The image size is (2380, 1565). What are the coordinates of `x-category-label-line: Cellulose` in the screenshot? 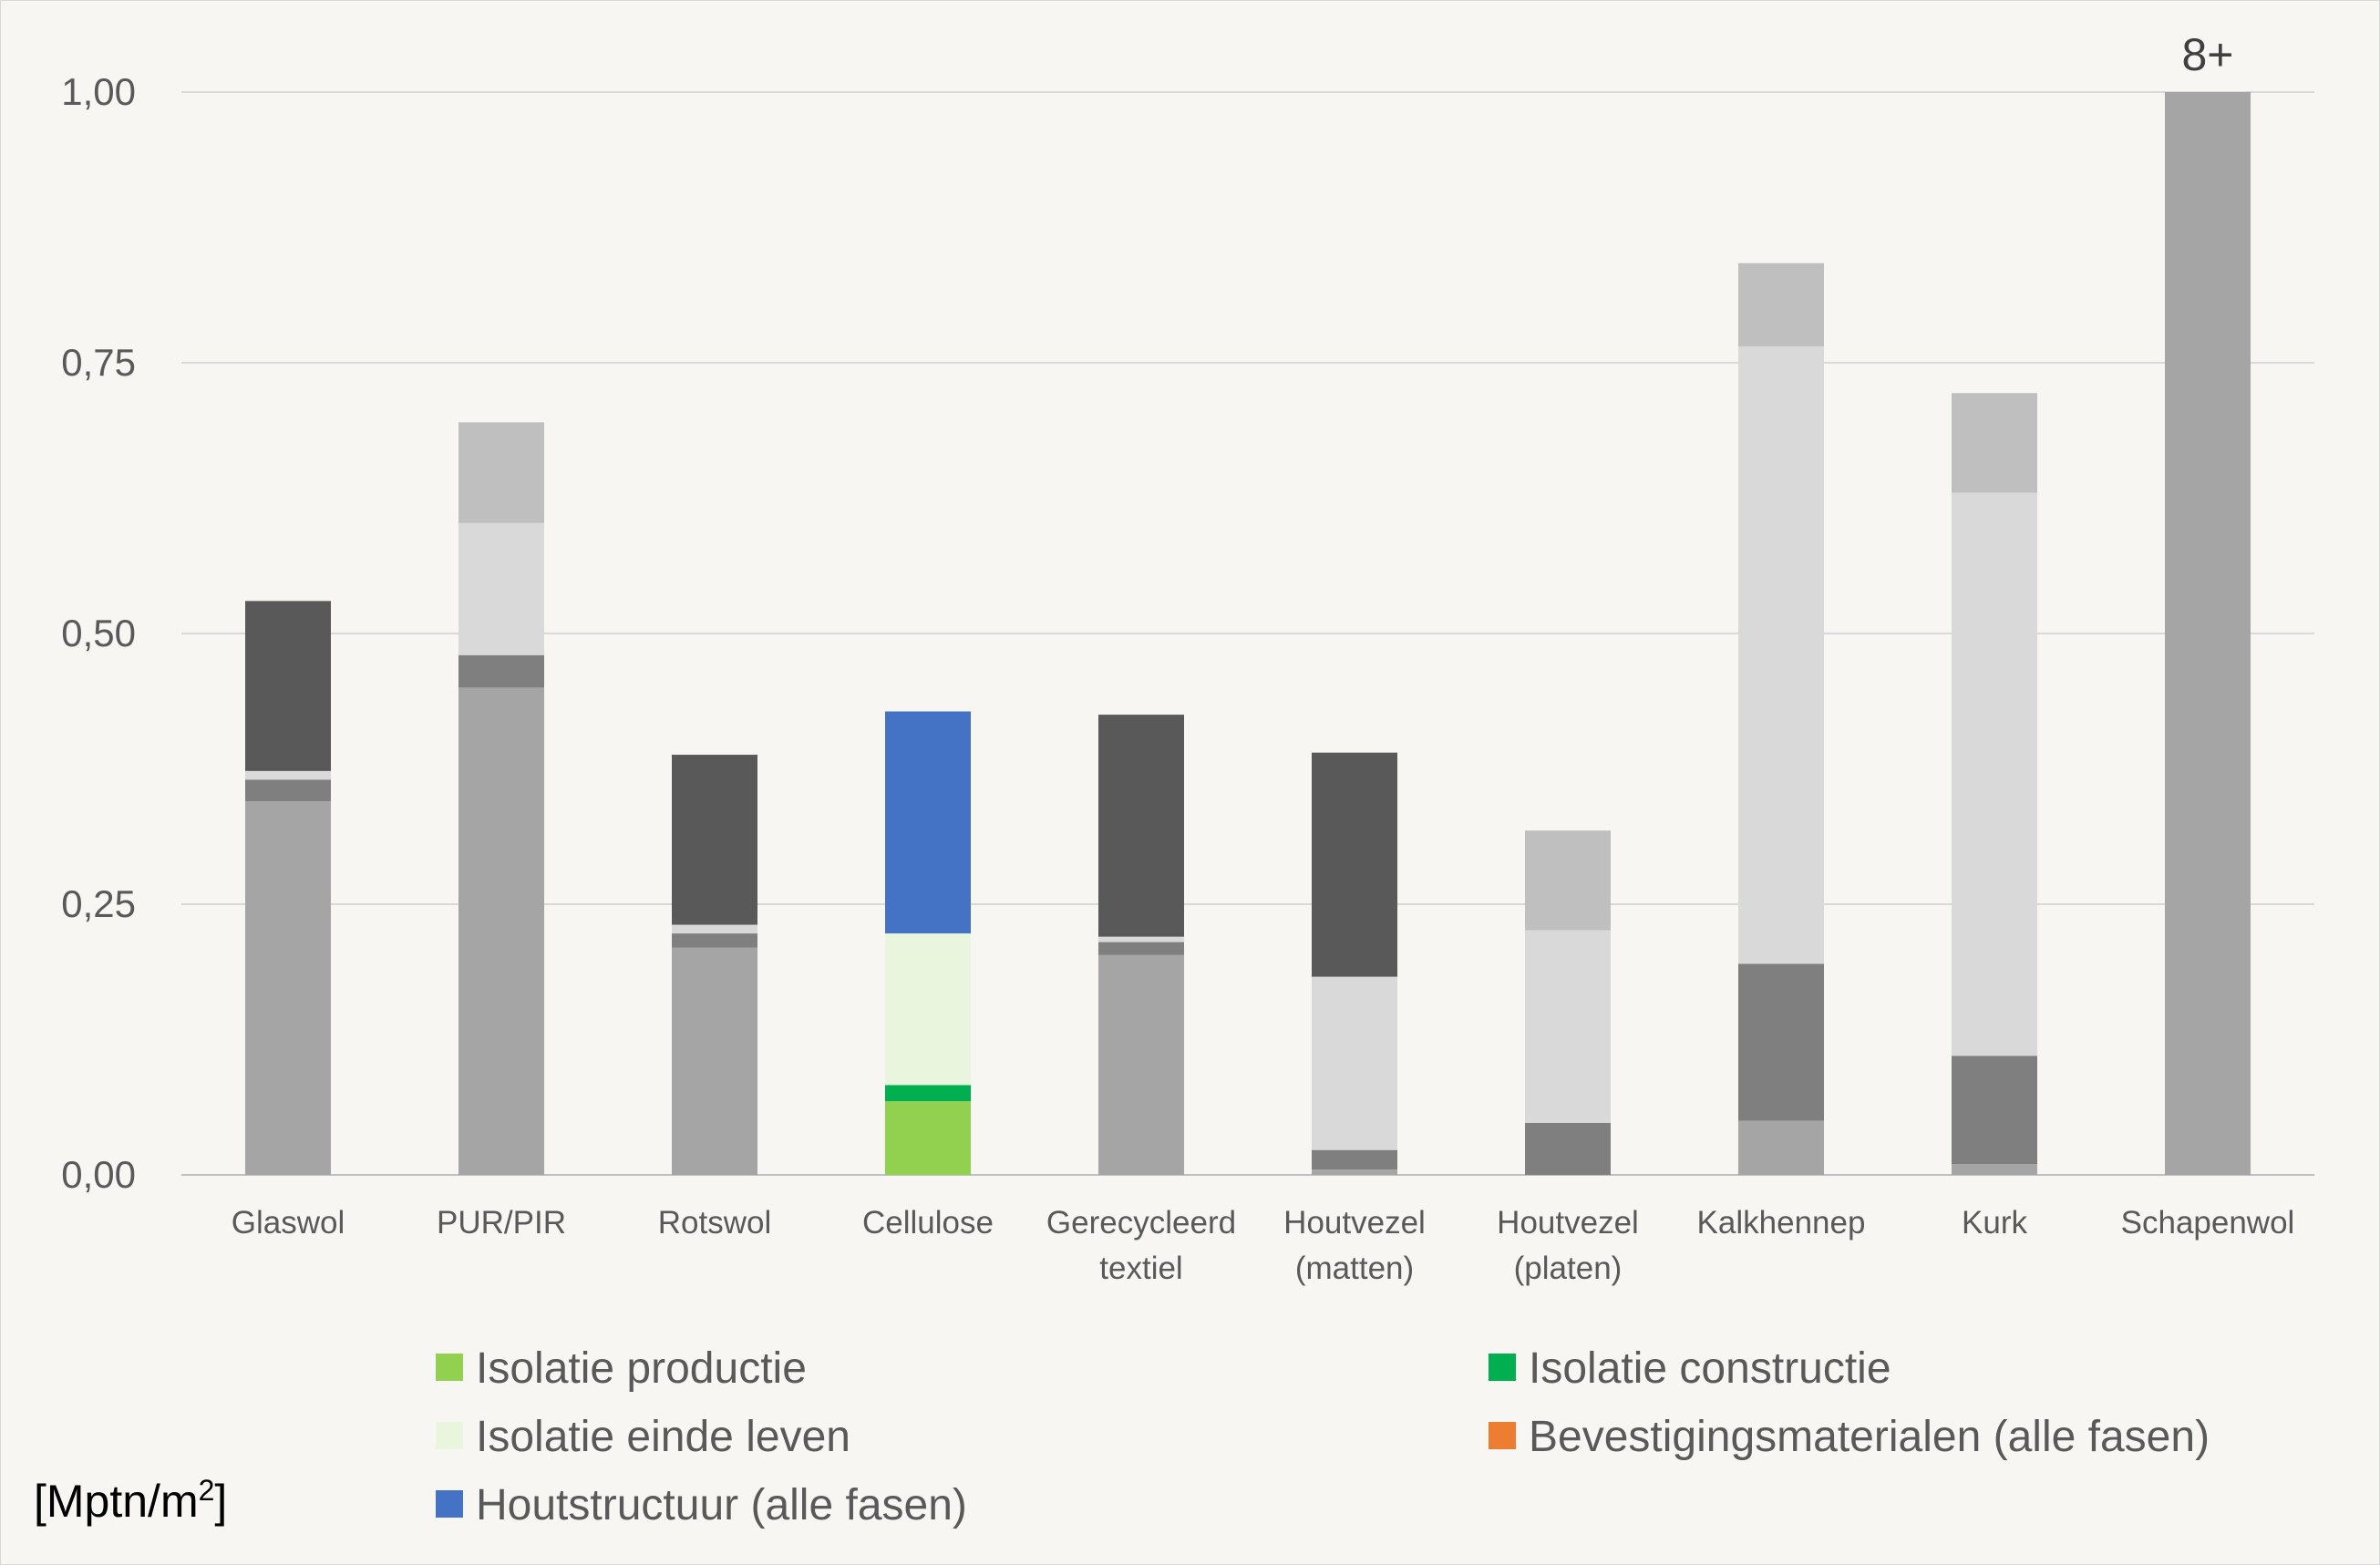 It's located at (928, 1223).